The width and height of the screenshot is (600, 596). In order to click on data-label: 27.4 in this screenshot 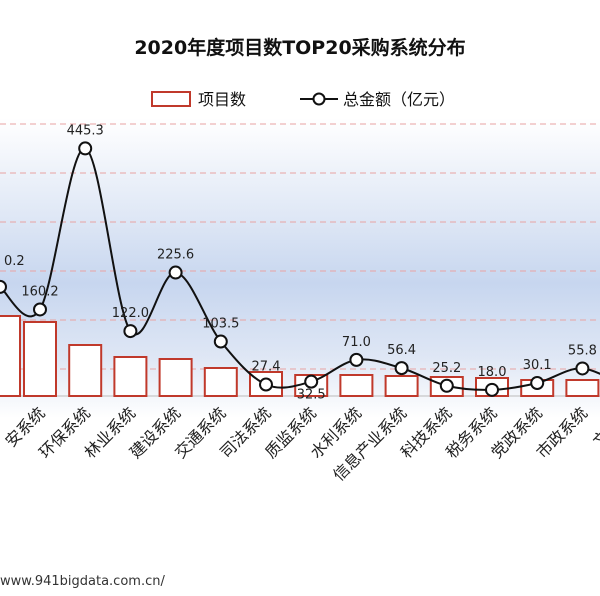, I will do `click(266, 367)`.